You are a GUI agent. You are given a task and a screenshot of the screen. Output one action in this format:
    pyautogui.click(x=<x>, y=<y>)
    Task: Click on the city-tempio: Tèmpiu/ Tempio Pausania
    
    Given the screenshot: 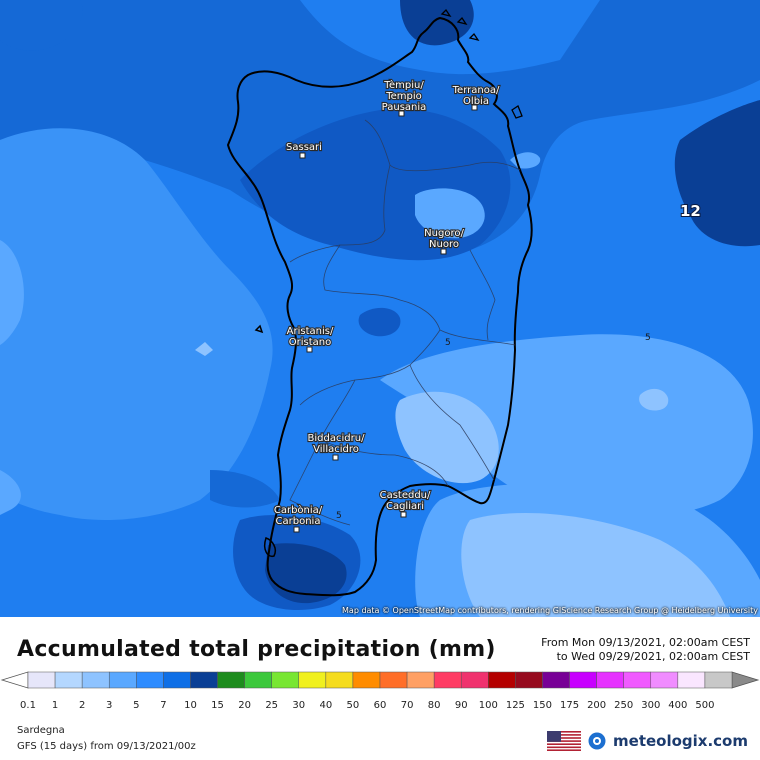 What is the action you would take?
    pyautogui.click(x=404, y=97)
    